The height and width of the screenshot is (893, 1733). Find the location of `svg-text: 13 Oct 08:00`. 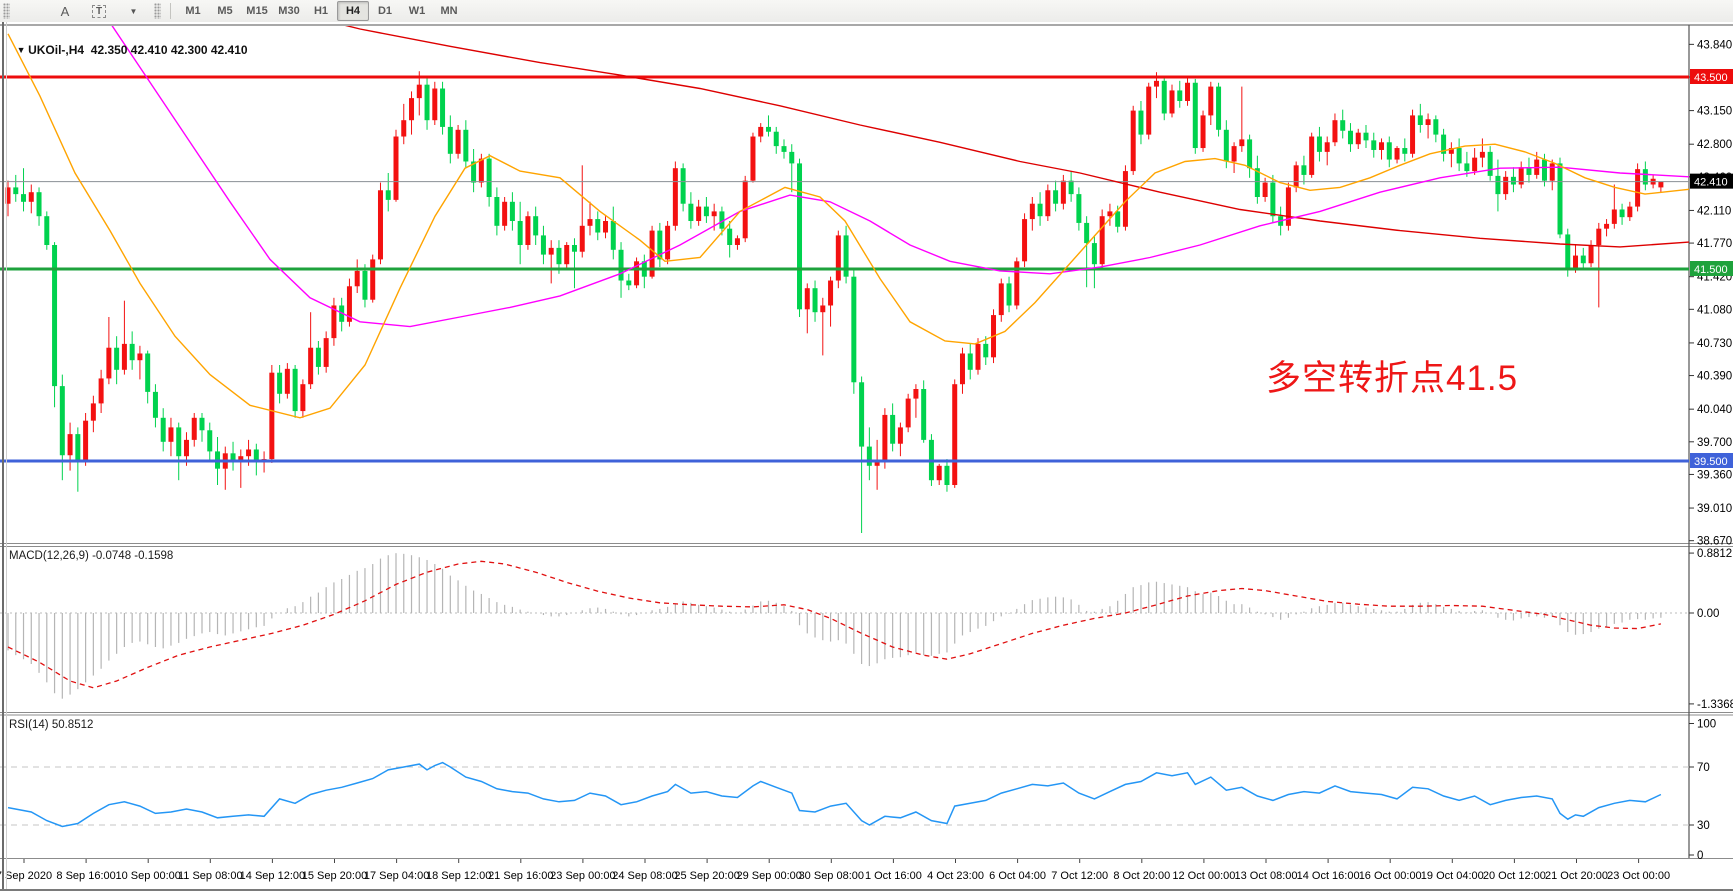

svg-text: 13 Oct 08:00 is located at coordinates (1266, 876).